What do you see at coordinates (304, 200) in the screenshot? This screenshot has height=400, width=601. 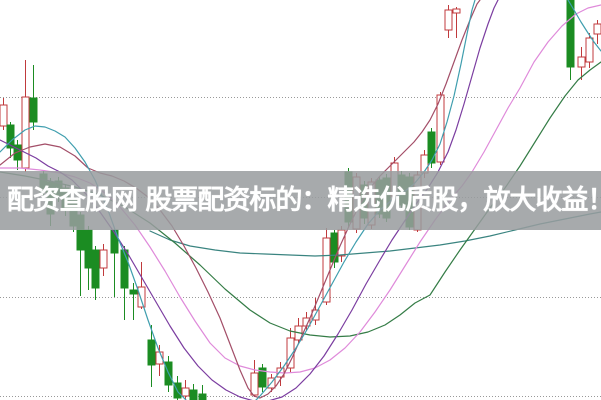 I see `watermark-text: 配资查股网 股票配资标的：精选优质股，放大收益！` at bounding box center [304, 200].